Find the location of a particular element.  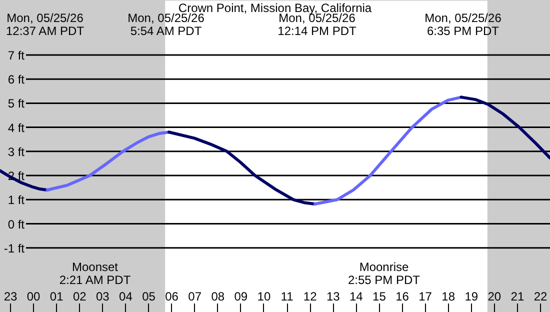

x-tick-label: 01 is located at coordinates (57, 297).